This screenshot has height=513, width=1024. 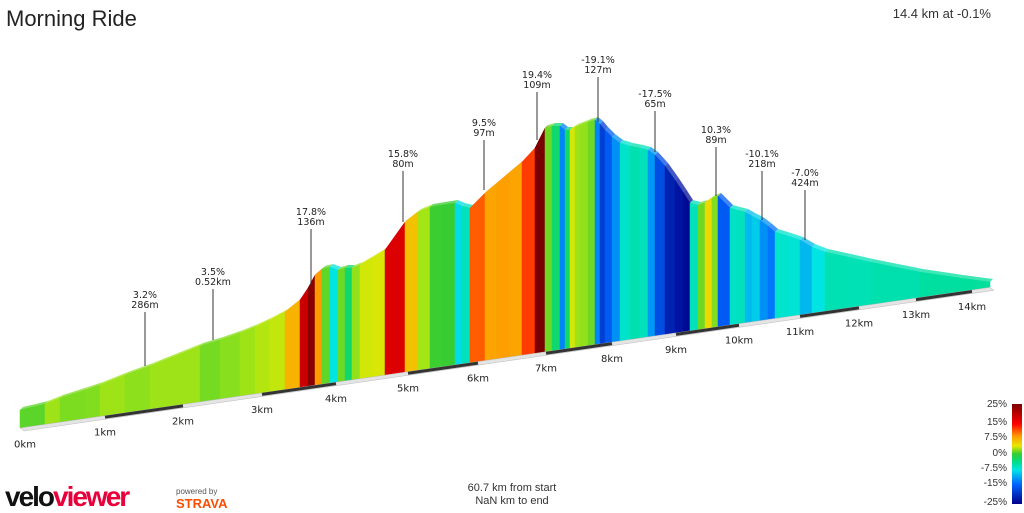 What do you see at coordinates (145, 328) in the screenshot?
I see `climb-annotation: 3.2%286m` at bounding box center [145, 328].